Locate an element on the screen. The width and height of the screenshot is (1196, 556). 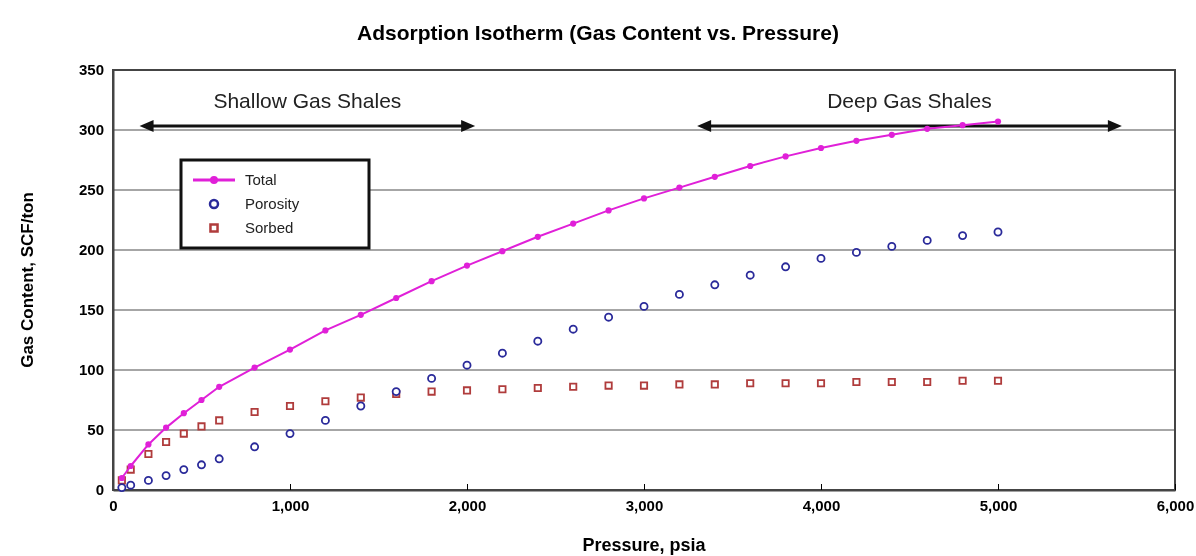
y-tick-label: 300 is located at coordinates (91, 130).